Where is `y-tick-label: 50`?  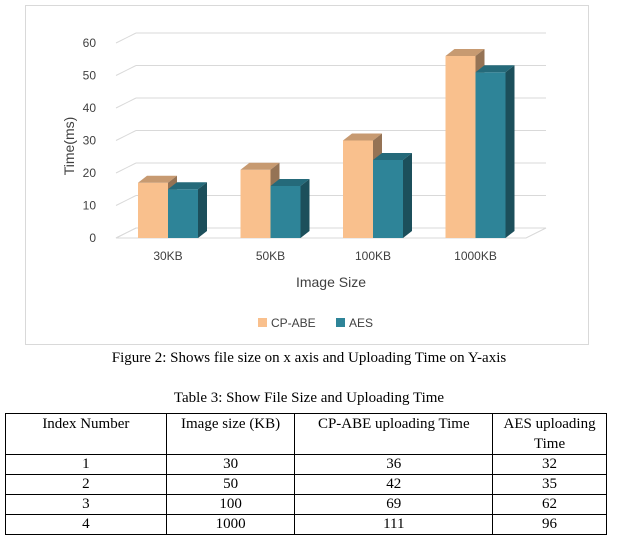
y-tick-label: 50 is located at coordinates (90, 76).